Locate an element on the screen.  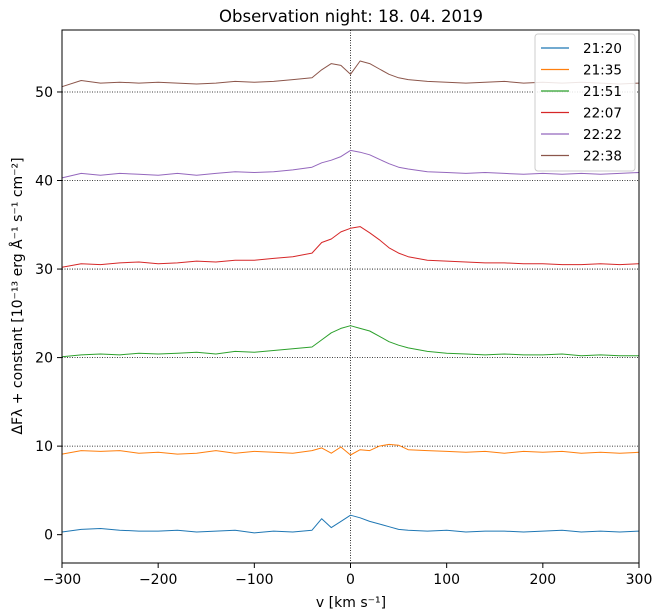
legend-label-2207: 22:07 is located at coordinates (602, 114).